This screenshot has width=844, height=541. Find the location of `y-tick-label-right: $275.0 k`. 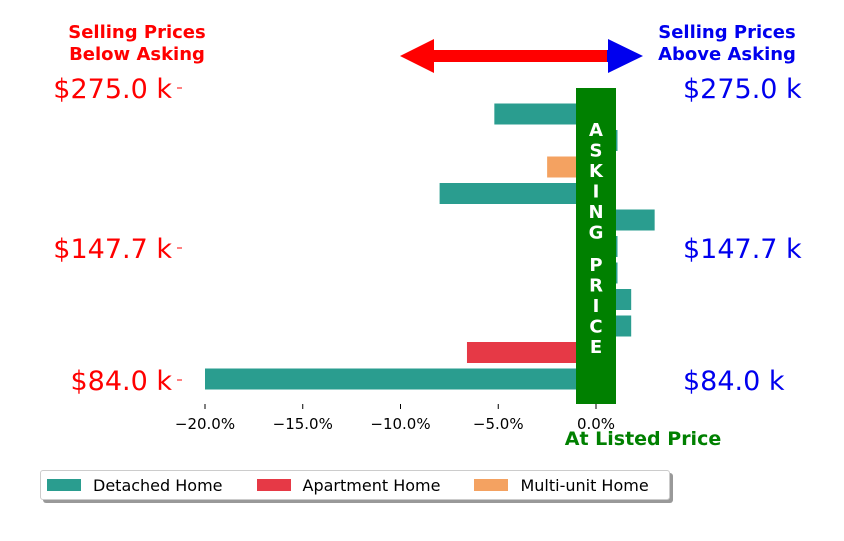

y-tick-label-right: $275.0 k is located at coordinates (742, 89).